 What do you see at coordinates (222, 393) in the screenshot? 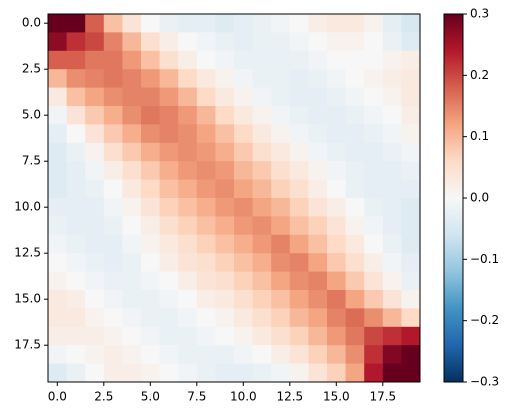
I see `x-axis: 0.0 2.5 5.0 7.5 10.0 12.5 15.0 17.5` at bounding box center [222, 393].